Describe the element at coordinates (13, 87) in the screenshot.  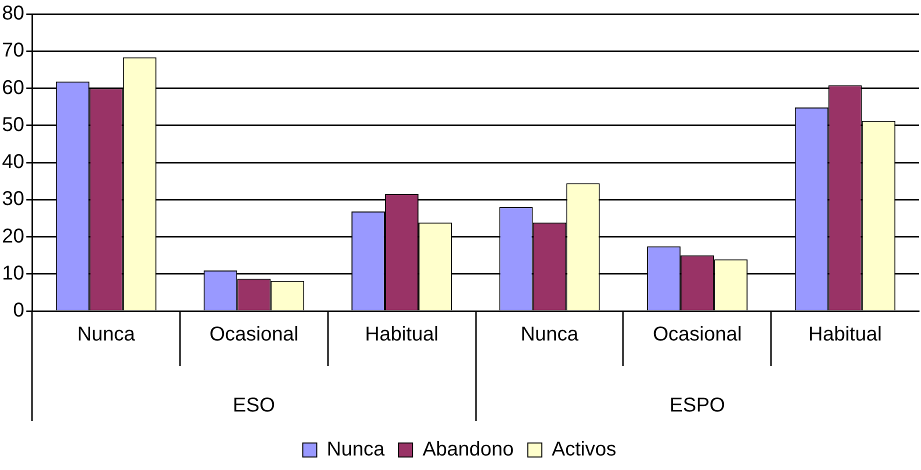
I see `y-tick-label: 60` at that location.